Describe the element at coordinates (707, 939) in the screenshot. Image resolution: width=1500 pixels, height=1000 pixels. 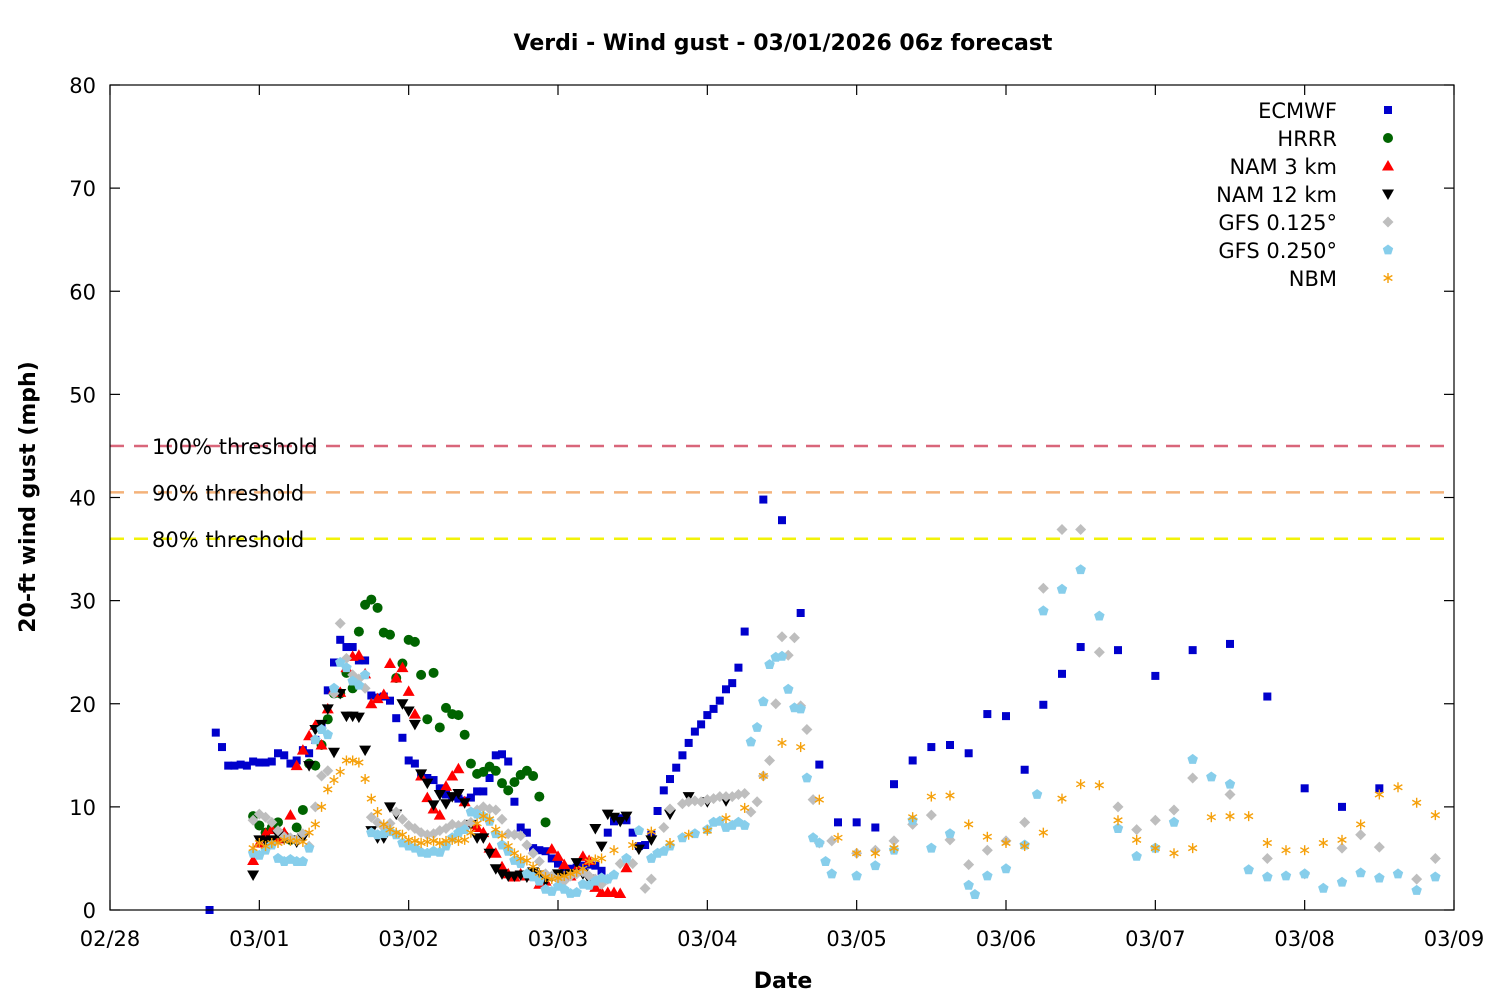
I see `x-tick-label: 03/04` at that location.